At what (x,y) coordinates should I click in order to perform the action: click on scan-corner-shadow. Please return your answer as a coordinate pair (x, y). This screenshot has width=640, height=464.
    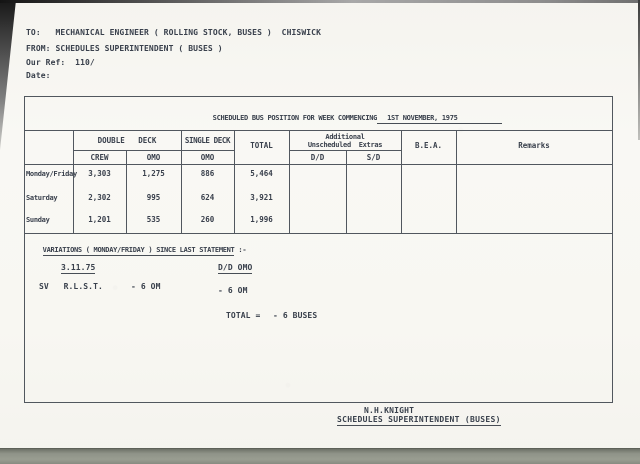
    Looking at the image, I should click on (8, 75).